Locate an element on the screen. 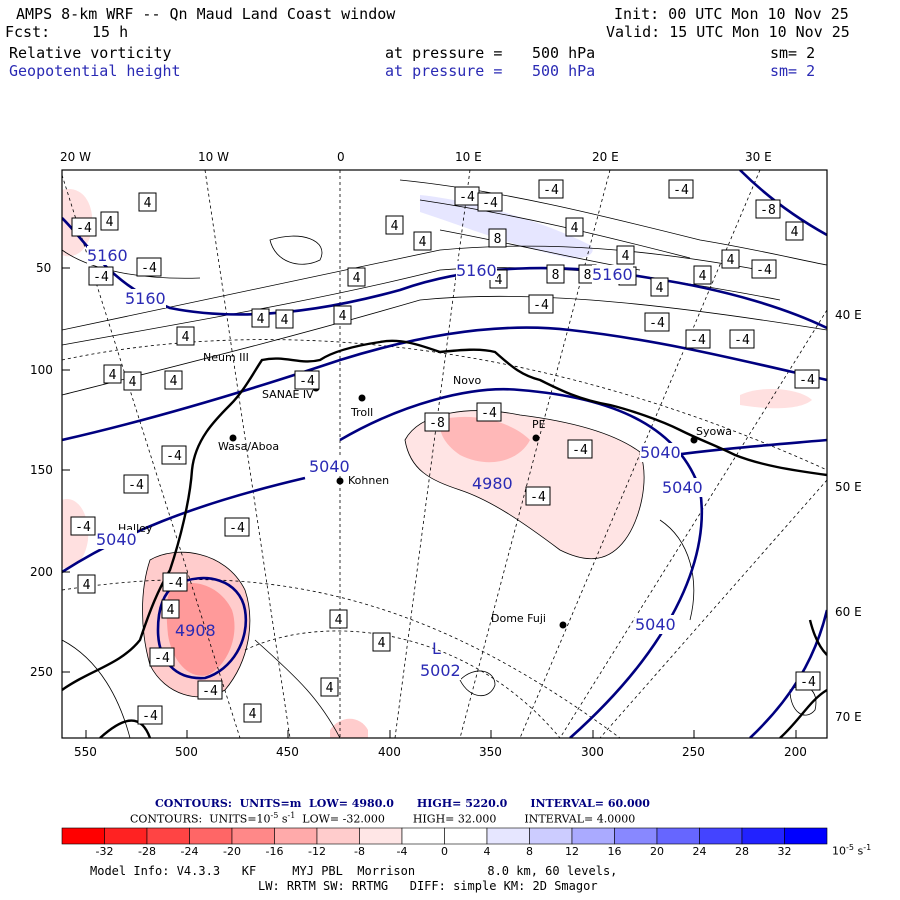 The width and height of the screenshot is (900, 900). station-label-neumayer: Neum III is located at coordinates (226, 357).